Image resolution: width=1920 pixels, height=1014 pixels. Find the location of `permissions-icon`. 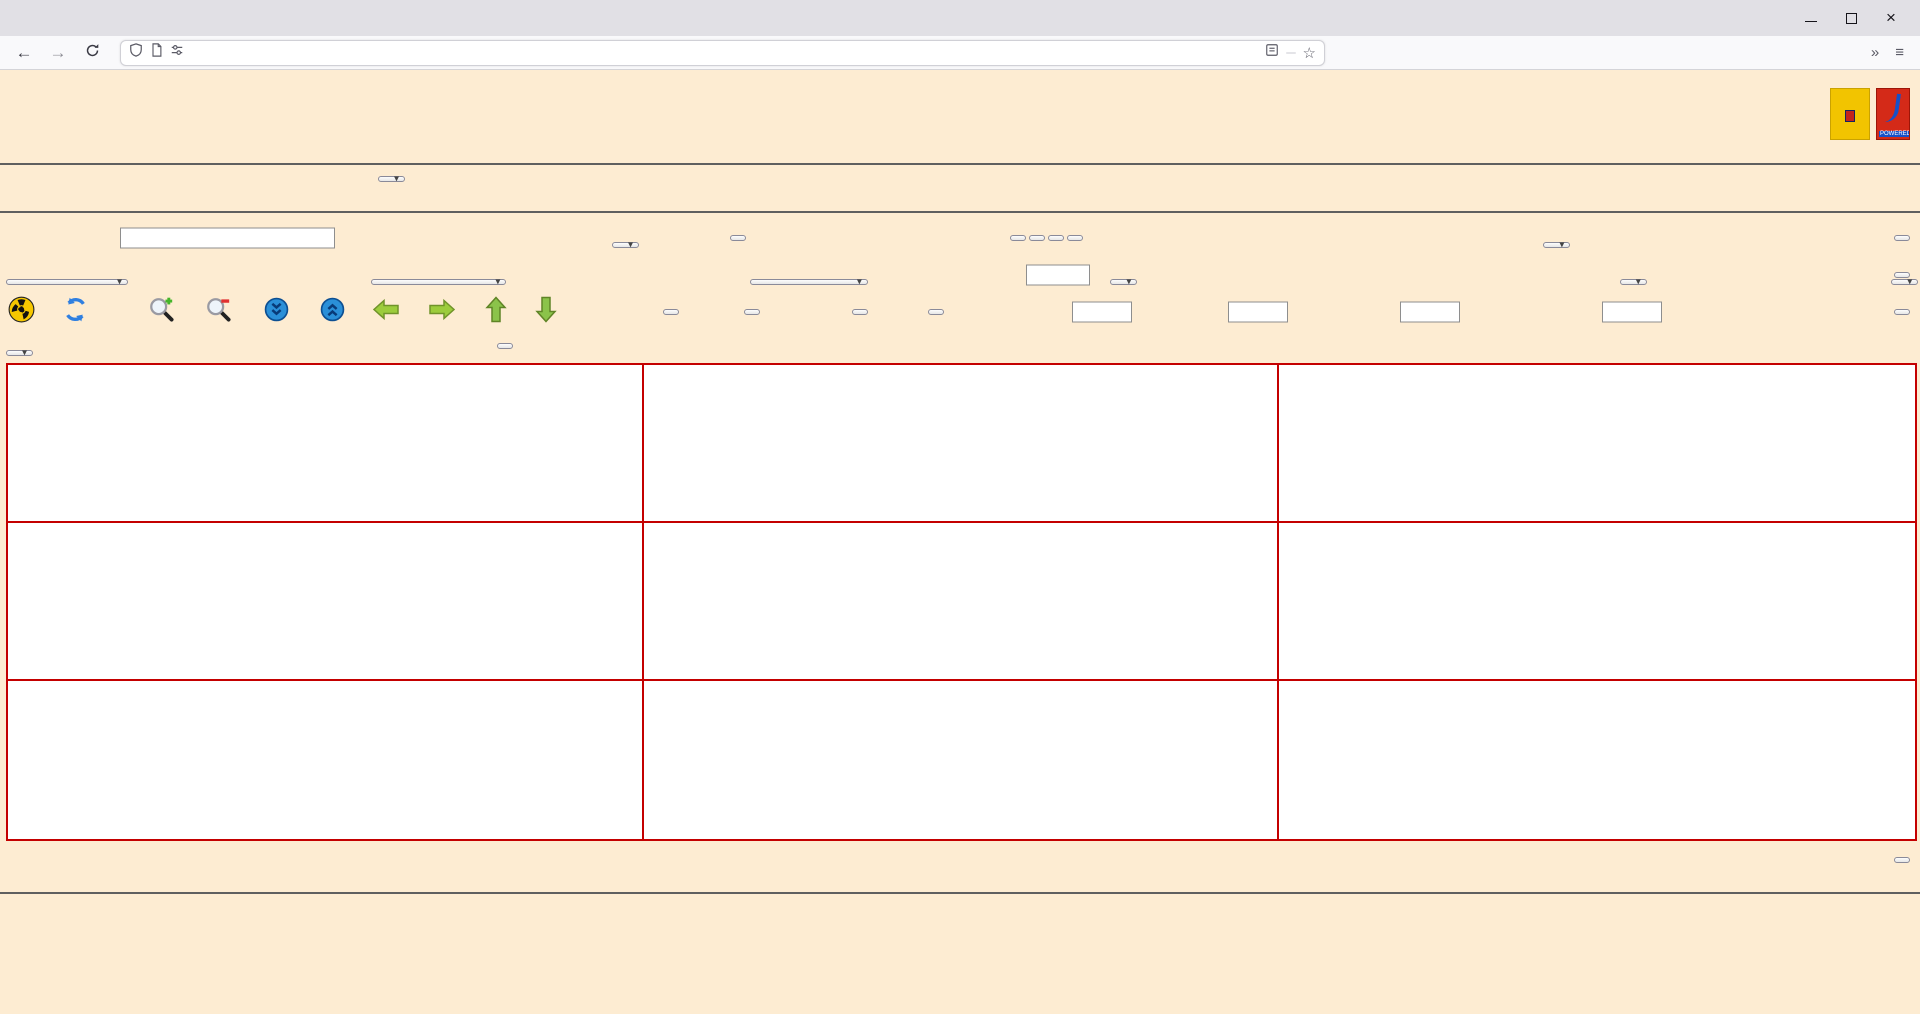

permissions-icon is located at coordinates (177, 52).